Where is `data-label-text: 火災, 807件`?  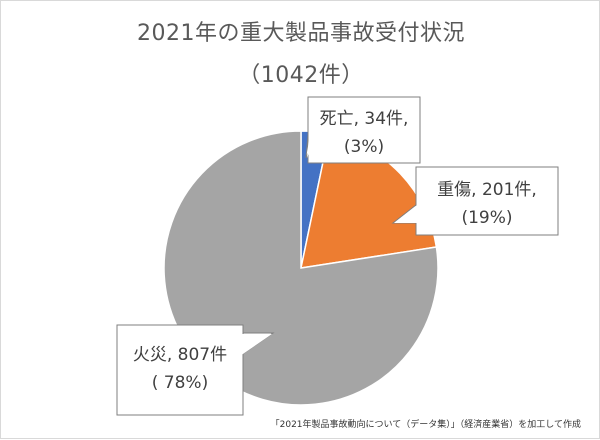
data-label-text: 火災, 807件 is located at coordinates (180, 355).